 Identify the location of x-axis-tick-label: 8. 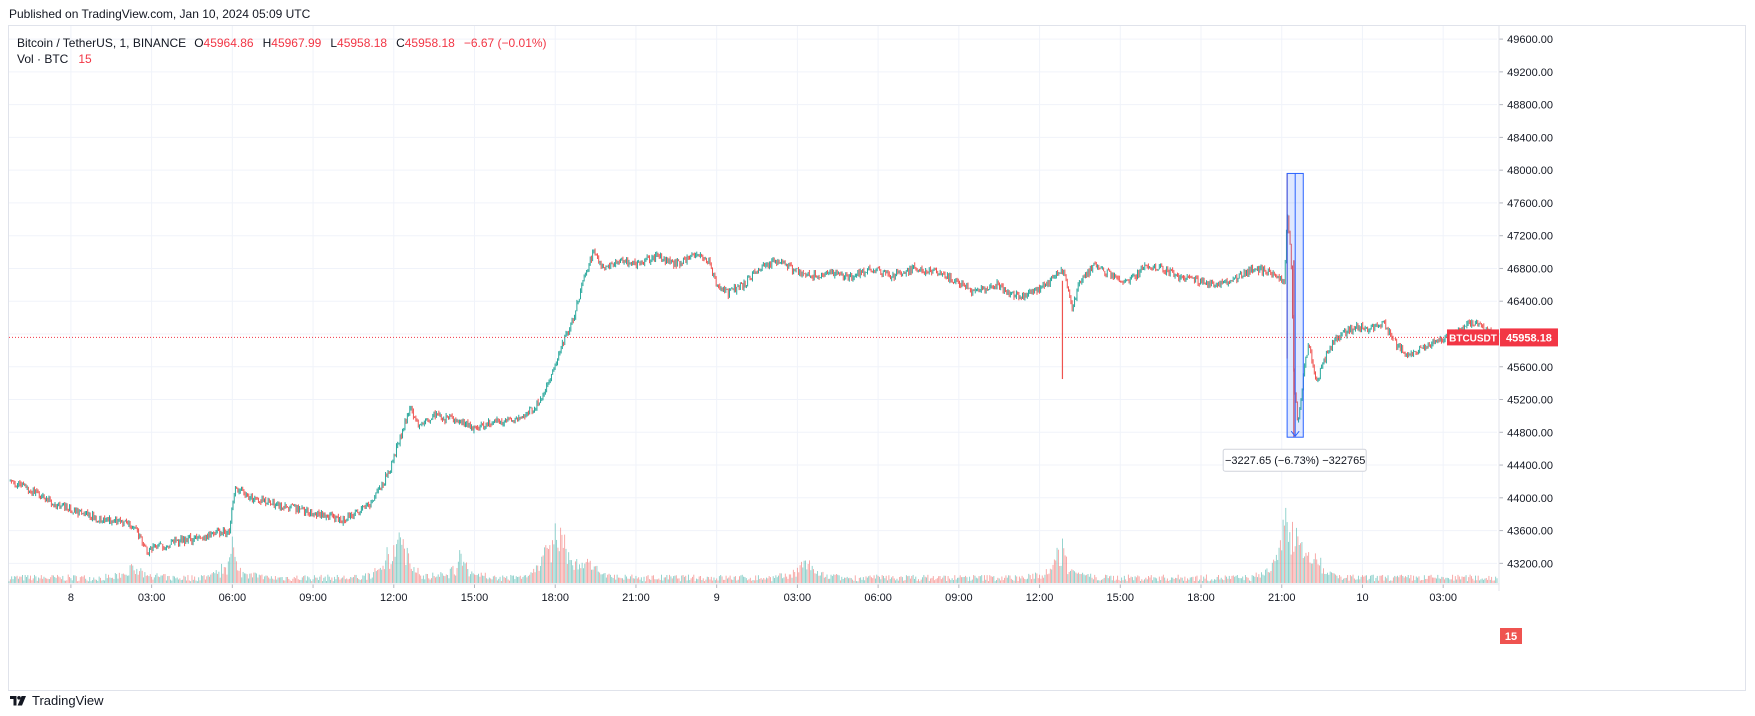
(71, 598).